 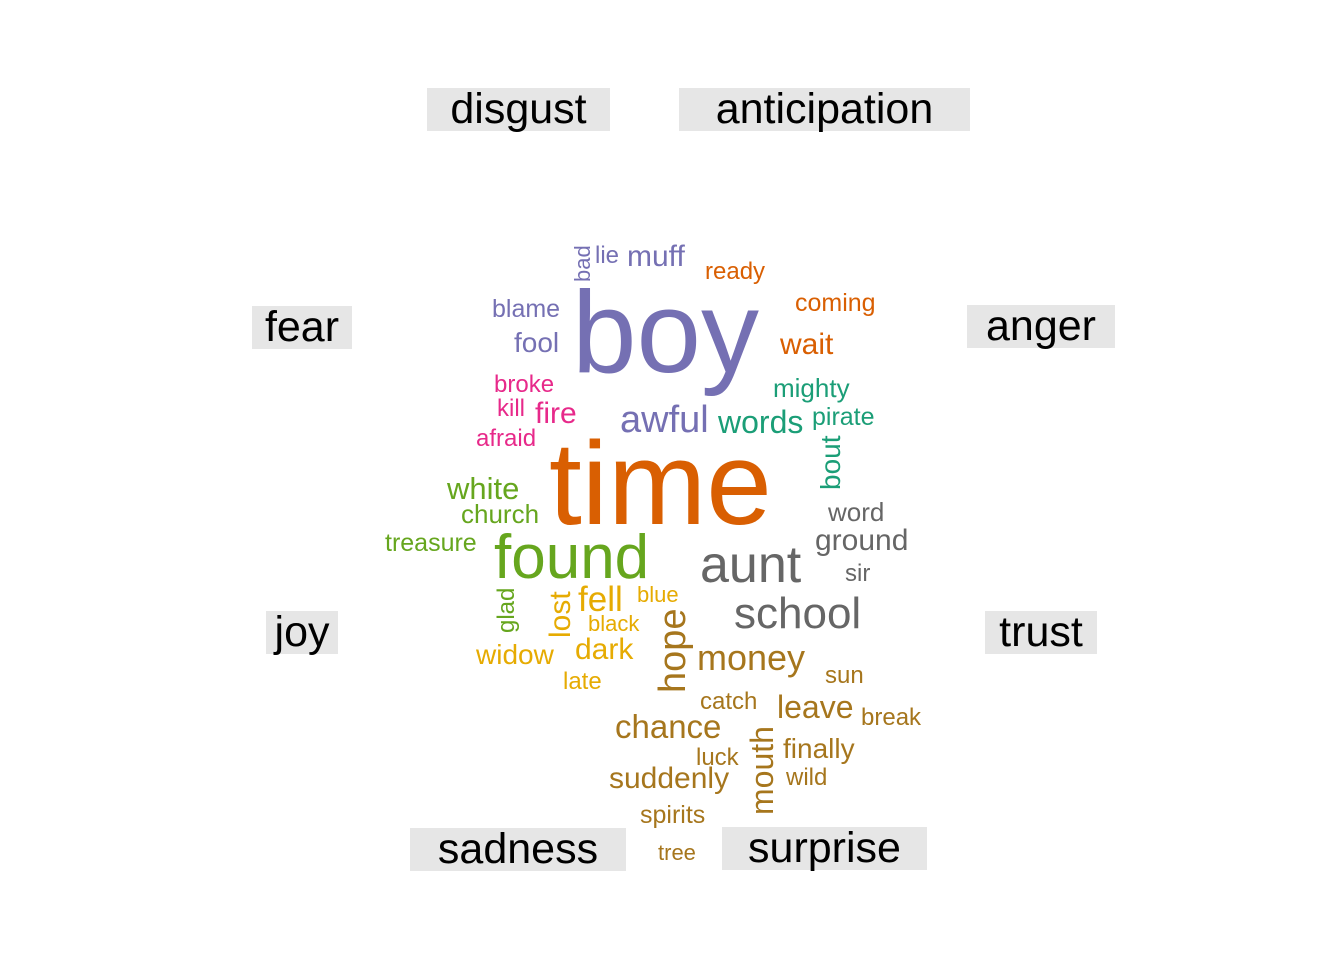 What do you see at coordinates (604, 649) in the screenshot?
I see `word-dark: dark` at bounding box center [604, 649].